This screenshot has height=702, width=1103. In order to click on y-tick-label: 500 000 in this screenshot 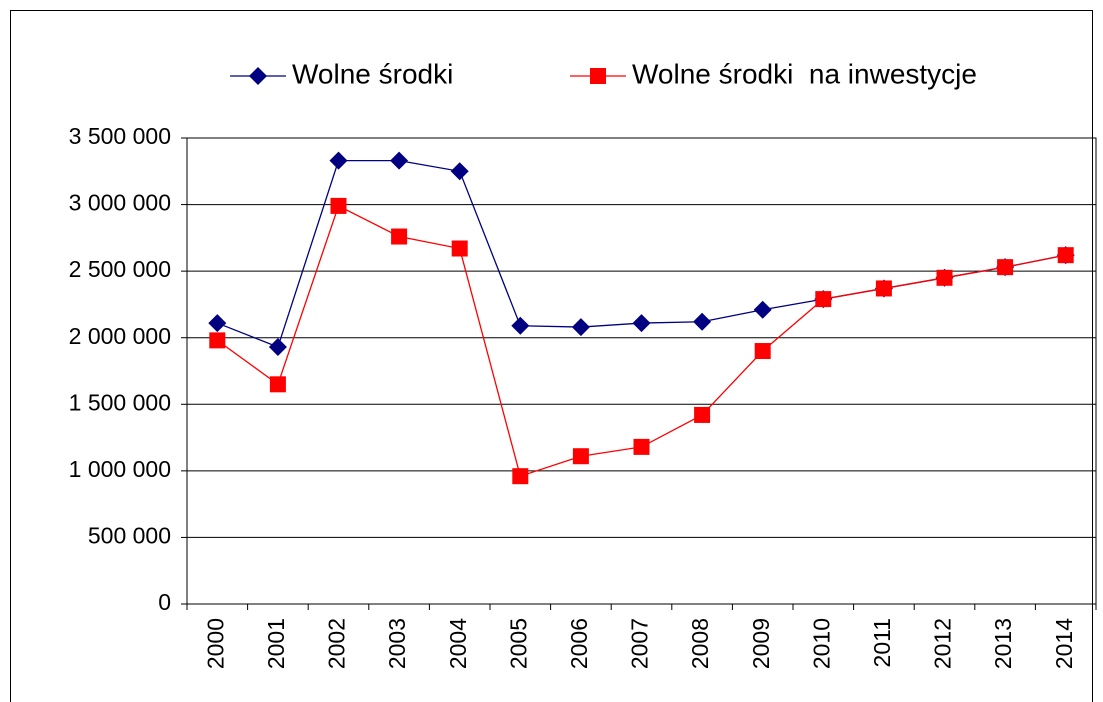, I will do `click(129, 536)`.